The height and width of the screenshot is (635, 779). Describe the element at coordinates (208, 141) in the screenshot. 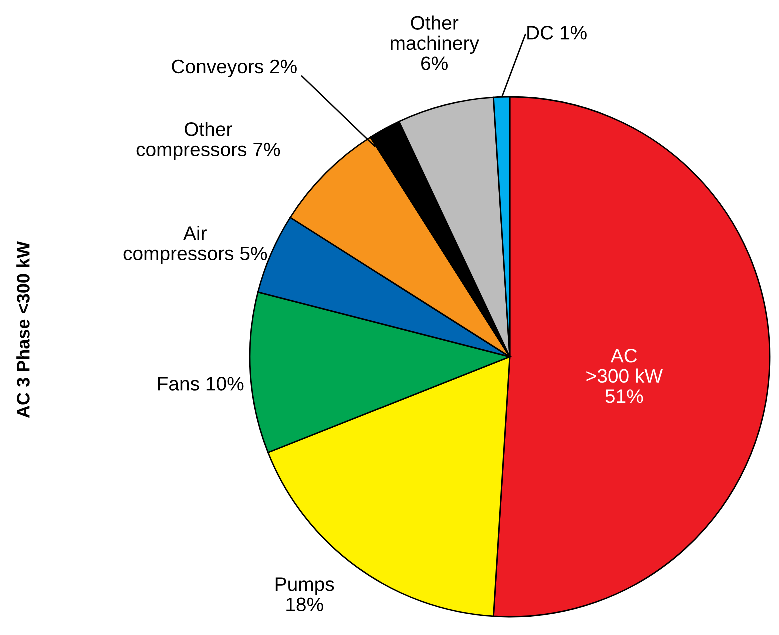

I see `slice-label: Other compressors 7%` at that location.